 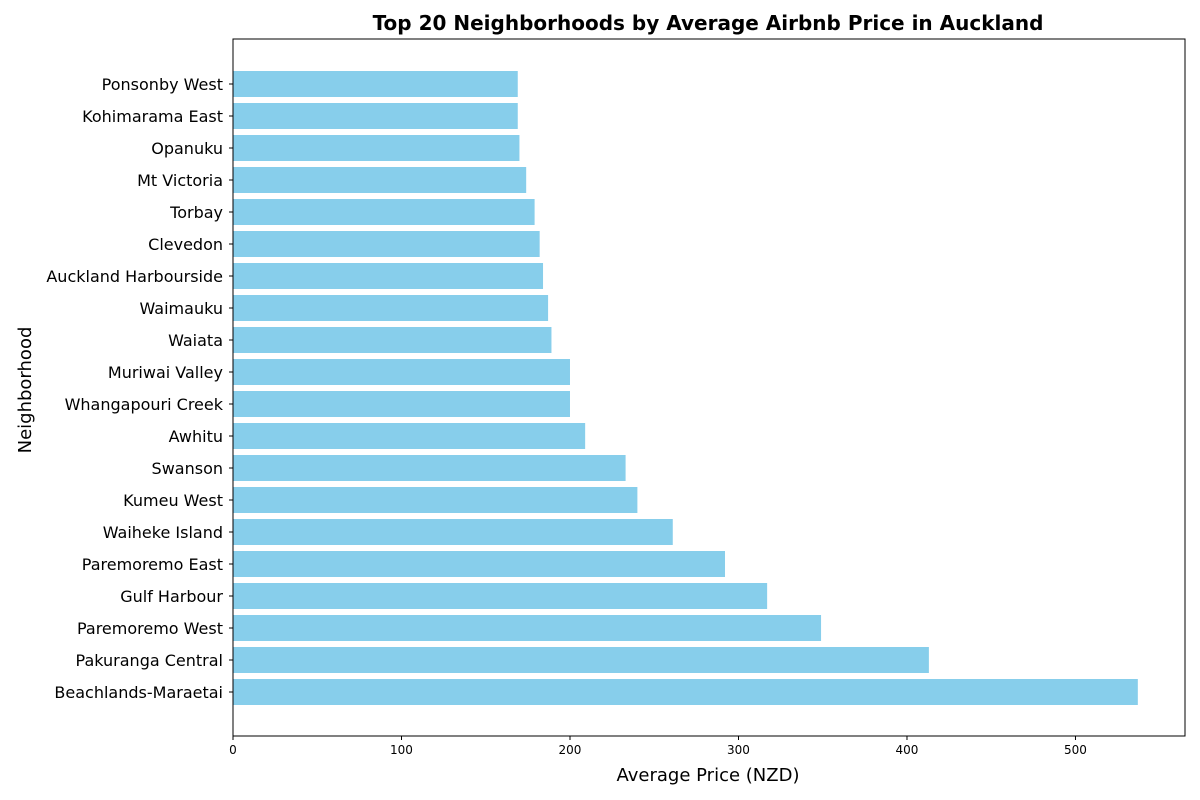 I want to click on y-tick-label: Kumeu West, so click(x=173, y=500).